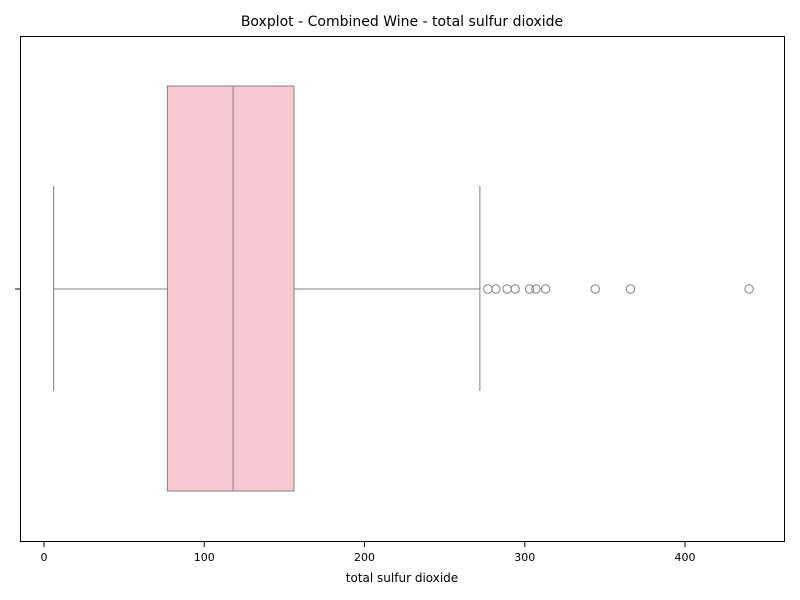 The image size is (800, 600). Describe the element at coordinates (230, 288) in the screenshot. I see `iqr-box` at that location.